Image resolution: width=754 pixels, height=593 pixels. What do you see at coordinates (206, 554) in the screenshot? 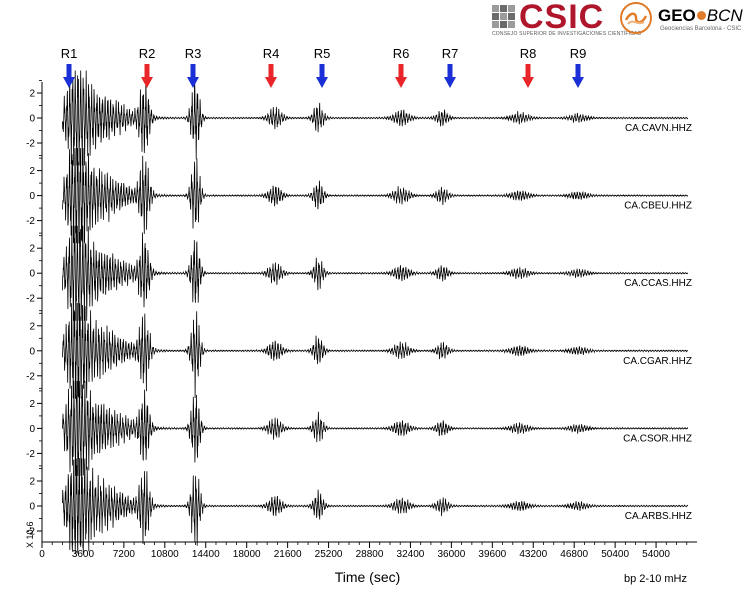
I see `x-tick-label: 14400` at bounding box center [206, 554].